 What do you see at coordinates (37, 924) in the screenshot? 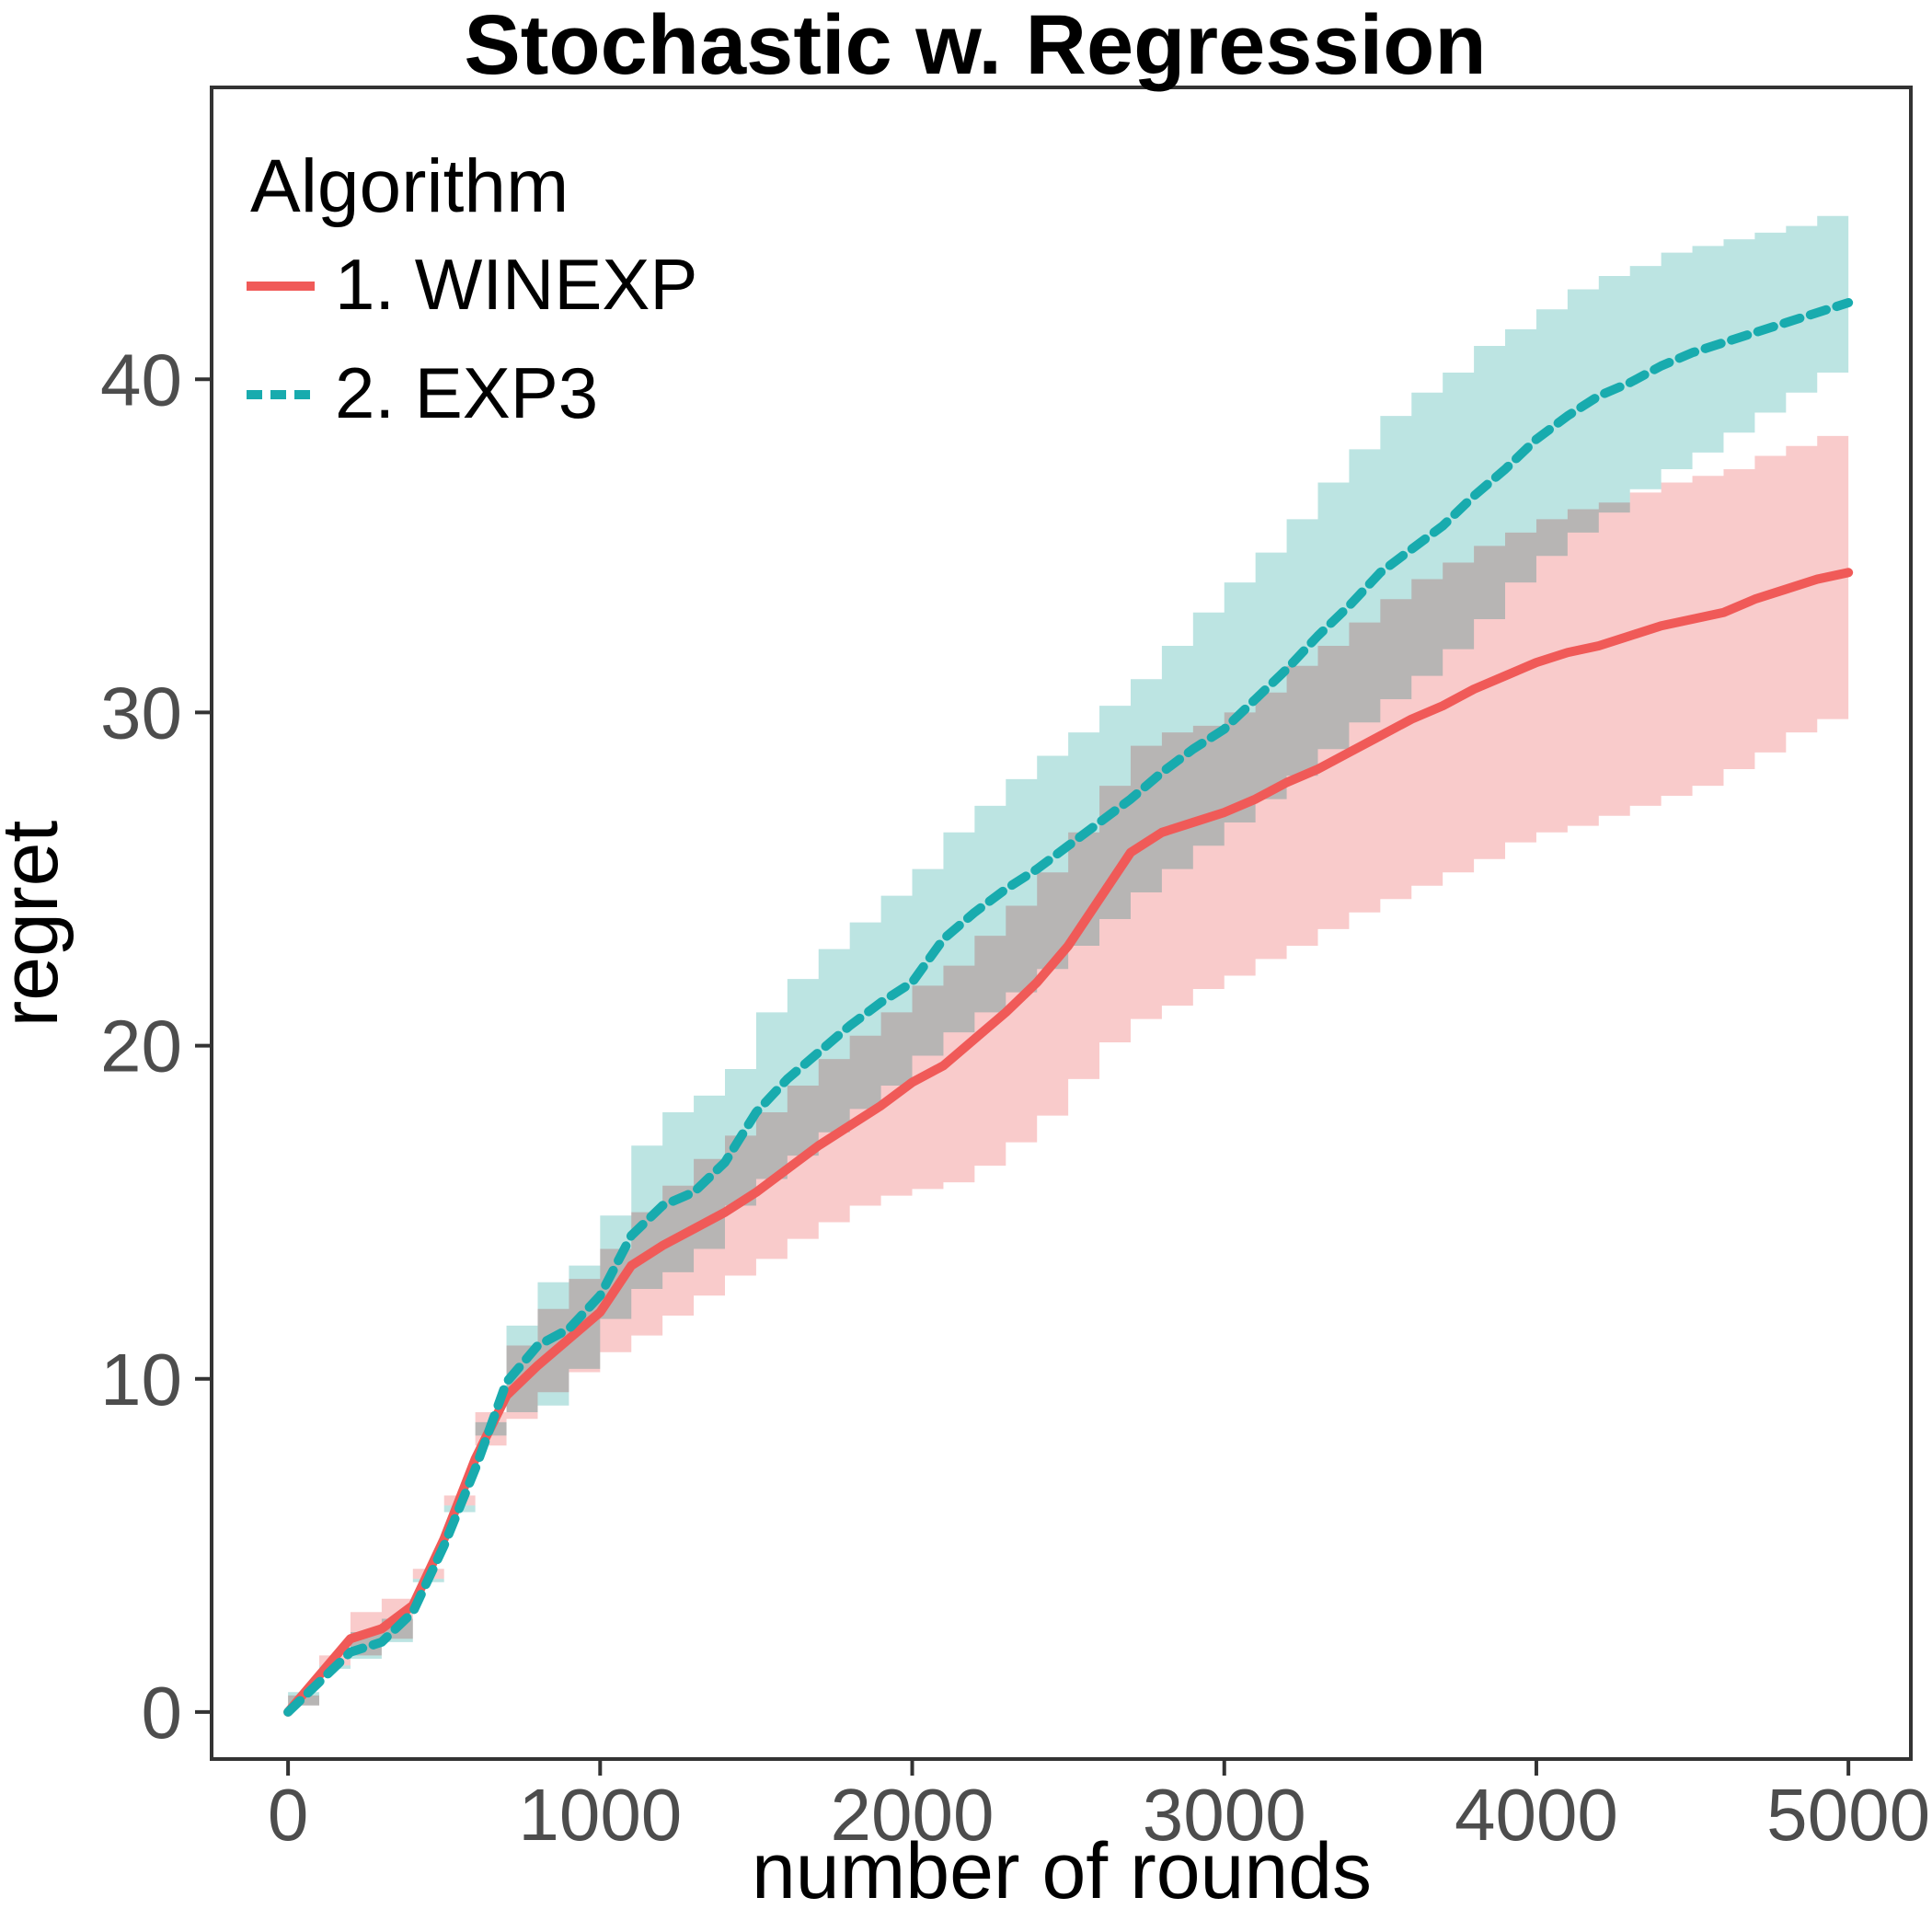
I see `y-axis-title: regret` at bounding box center [37, 924].